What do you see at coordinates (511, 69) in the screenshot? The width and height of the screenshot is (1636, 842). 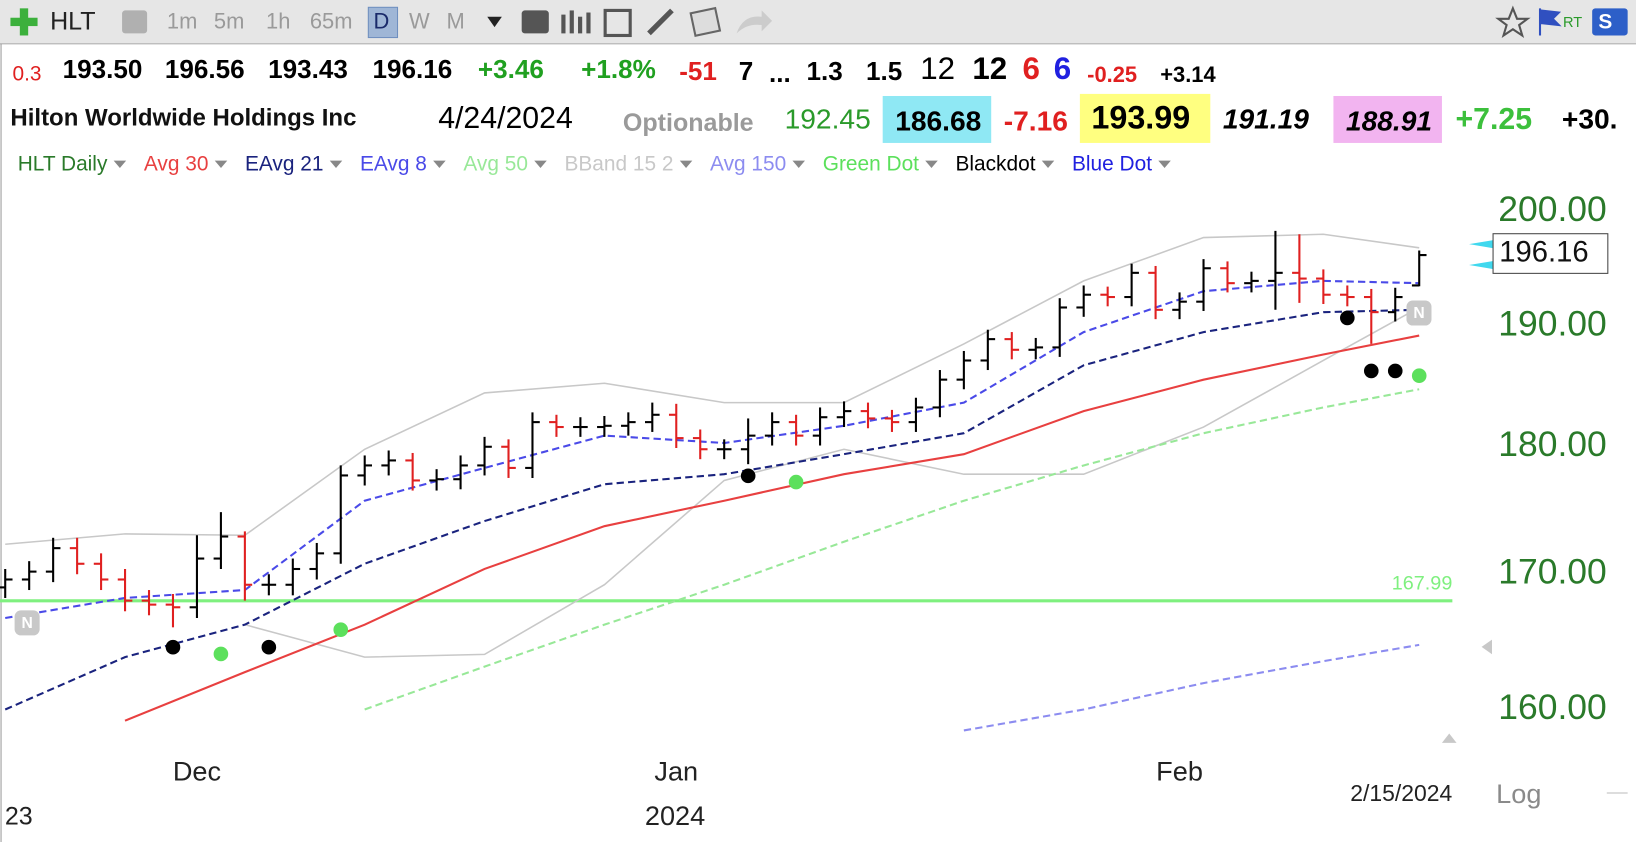 I see `quote-change: +3.46` at bounding box center [511, 69].